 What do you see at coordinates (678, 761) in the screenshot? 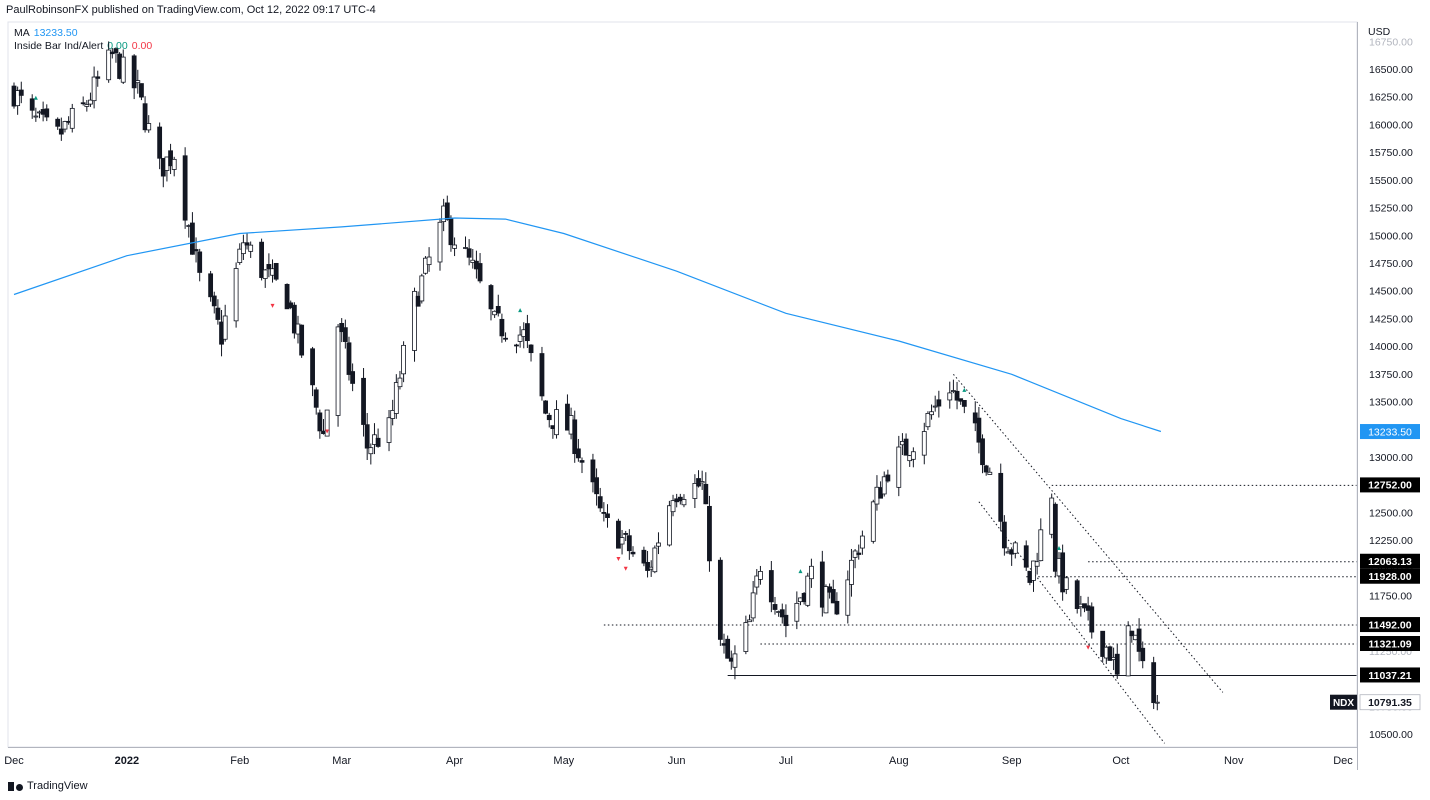
I see `time-axis: Dec 2022 Feb Mar Apr May Jun Jul Aug Sep Oct Nov Dec` at bounding box center [678, 761].